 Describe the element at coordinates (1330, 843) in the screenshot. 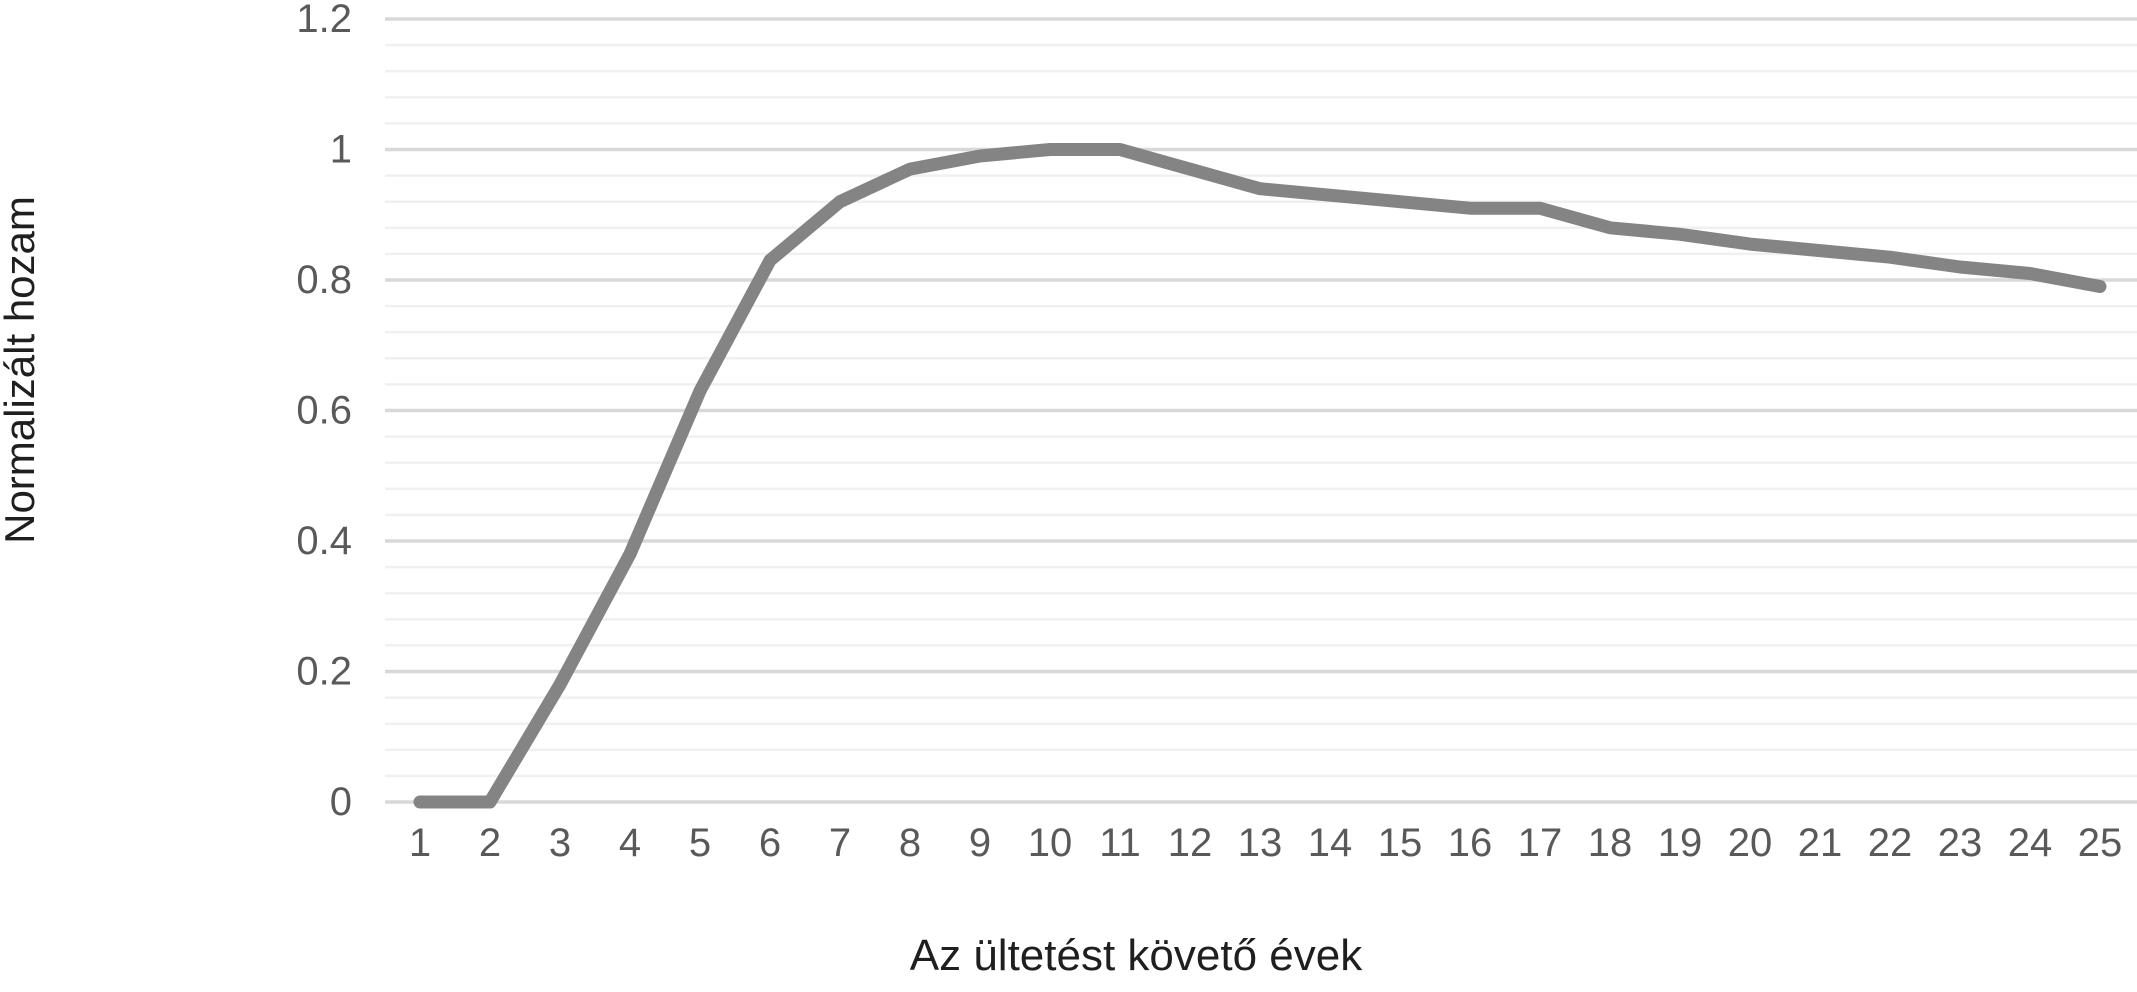

I see `x-tick-label: 14` at that location.